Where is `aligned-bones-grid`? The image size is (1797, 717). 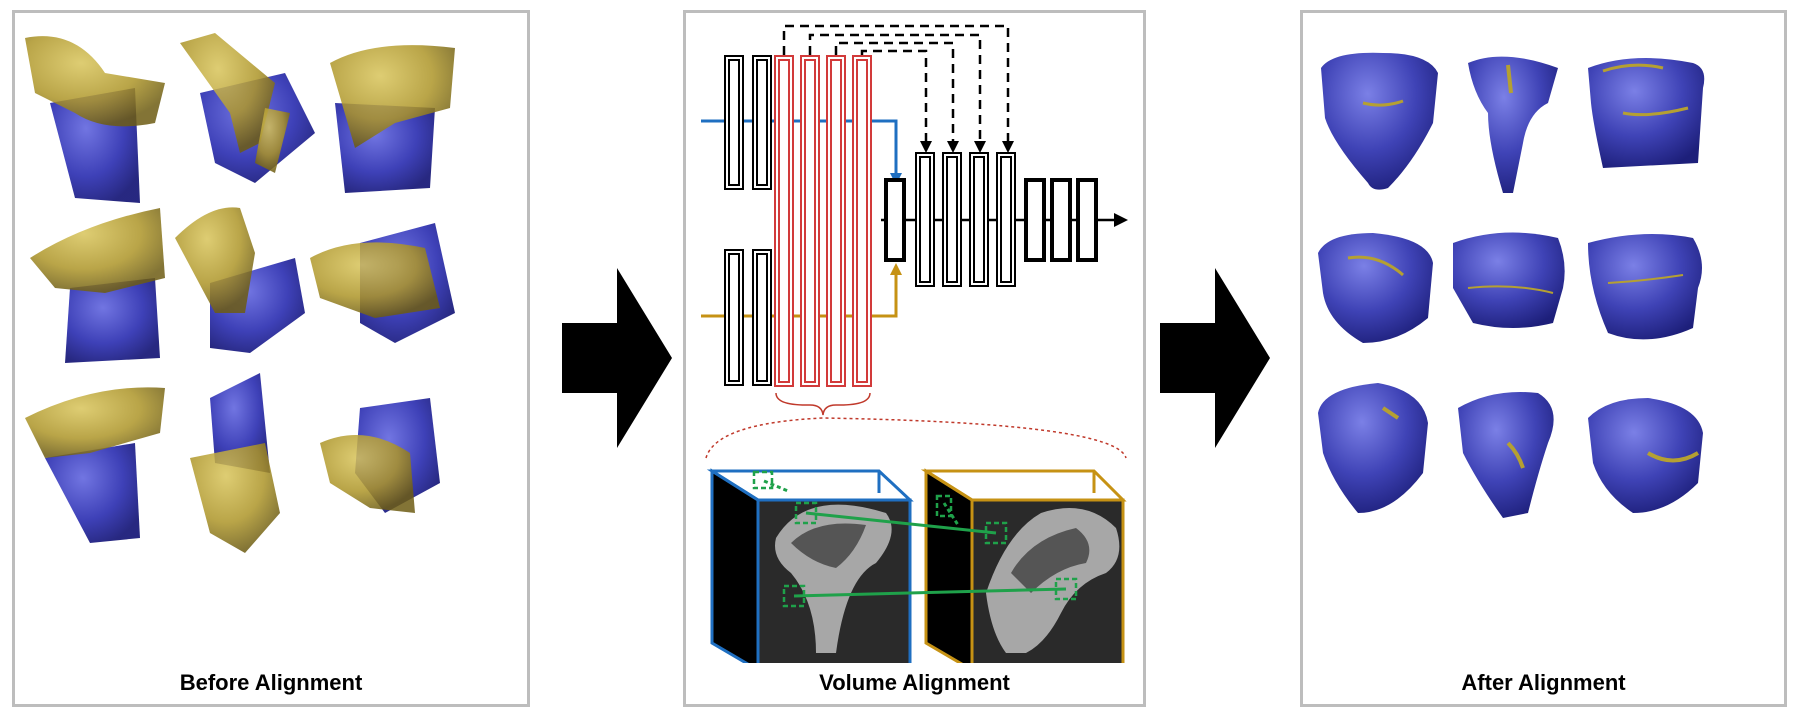 aligned-bones-grid is located at coordinates (1511, 285).